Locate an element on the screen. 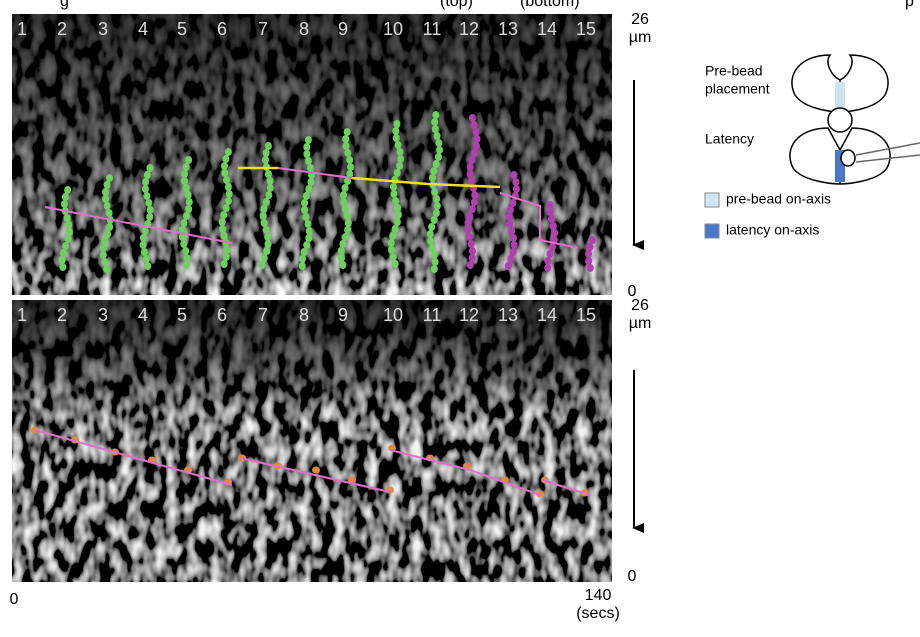  time-start: 0 is located at coordinates (14, 599).